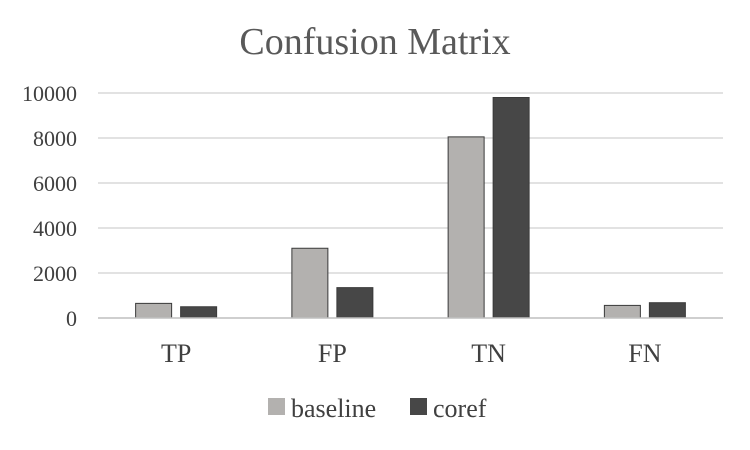 The width and height of the screenshot is (750, 450). I want to click on y-tick-label: 8000, so click(55, 138).